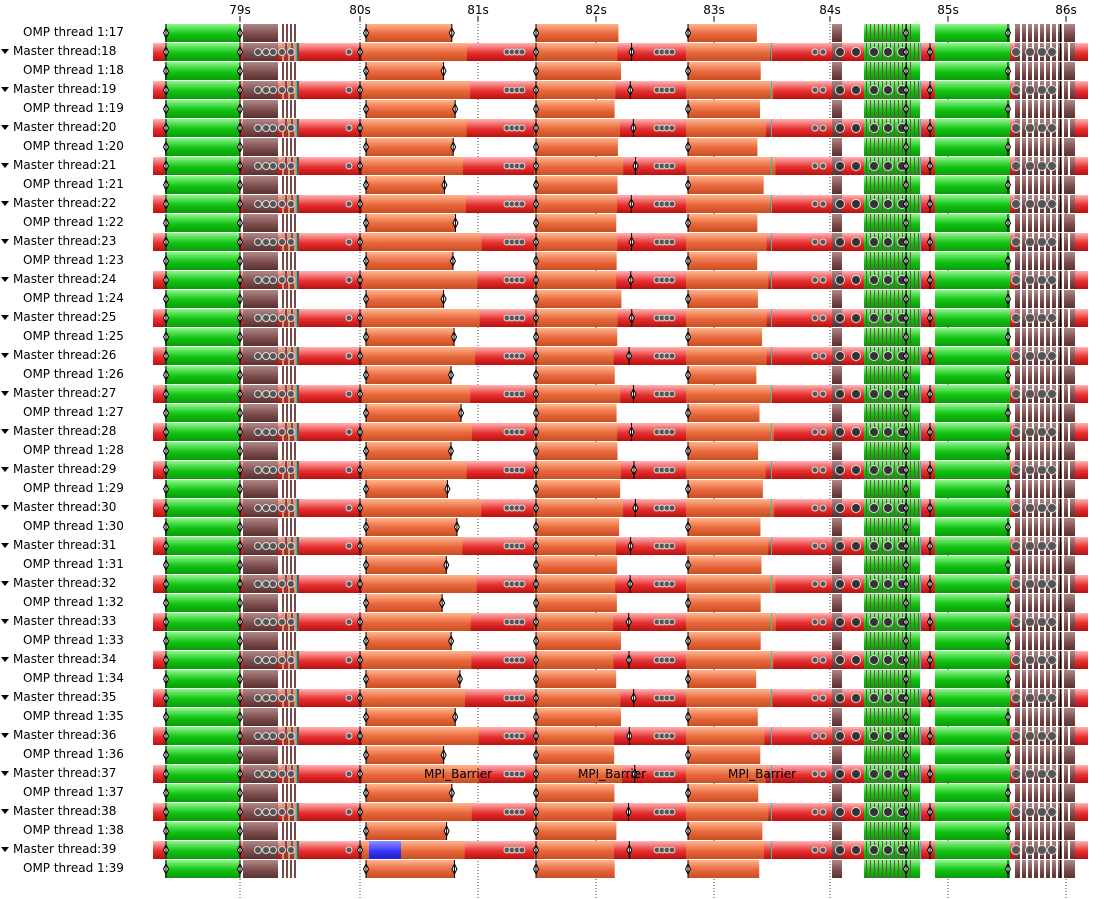  I want to click on master-thread-label: Master thread:18, so click(58, 51).